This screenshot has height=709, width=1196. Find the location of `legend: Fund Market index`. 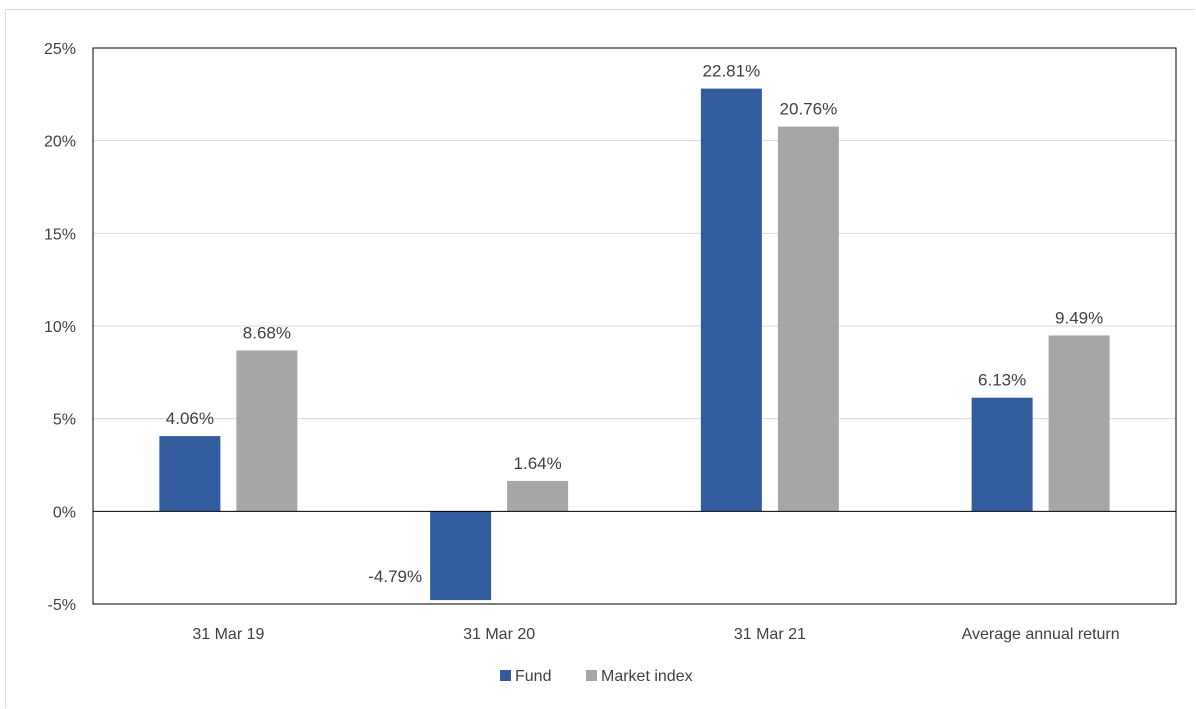

legend: Fund Market index is located at coordinates (596, 676).